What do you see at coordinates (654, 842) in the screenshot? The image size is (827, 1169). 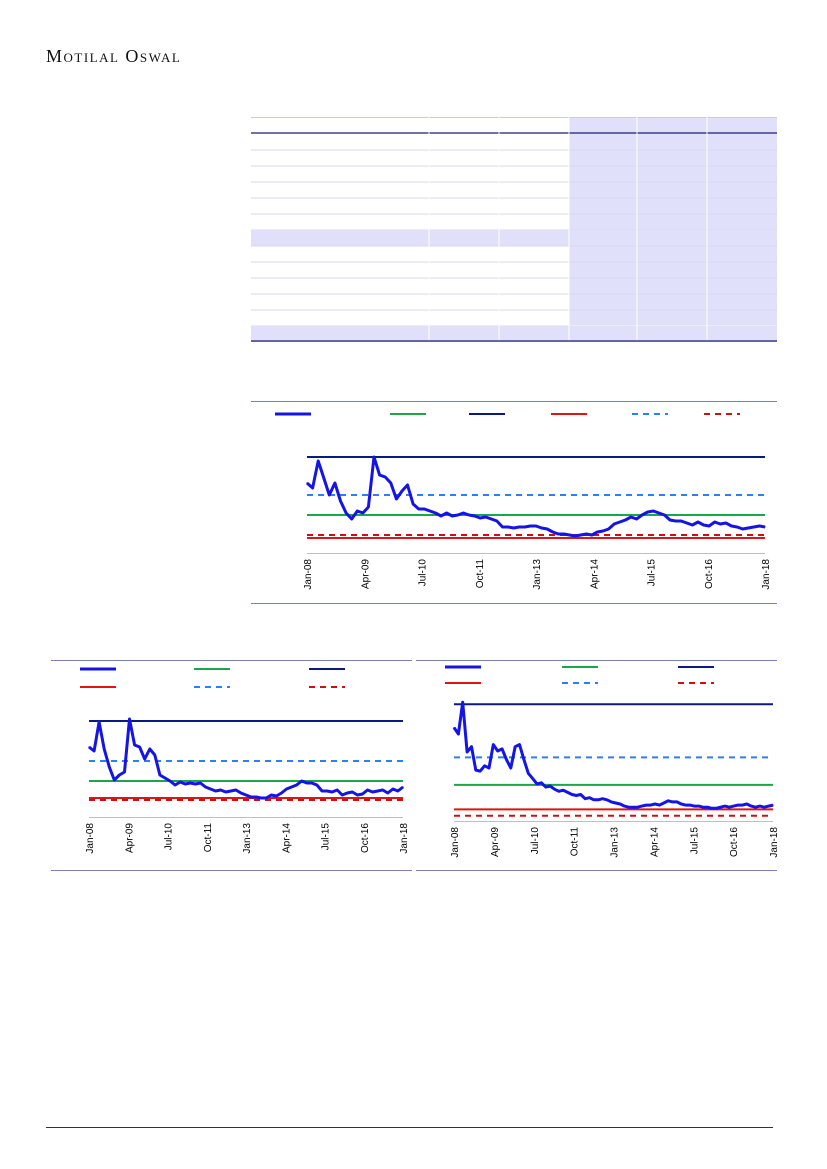 I see `x-tick-label: Apr-14` at bounding box center [654, 842].